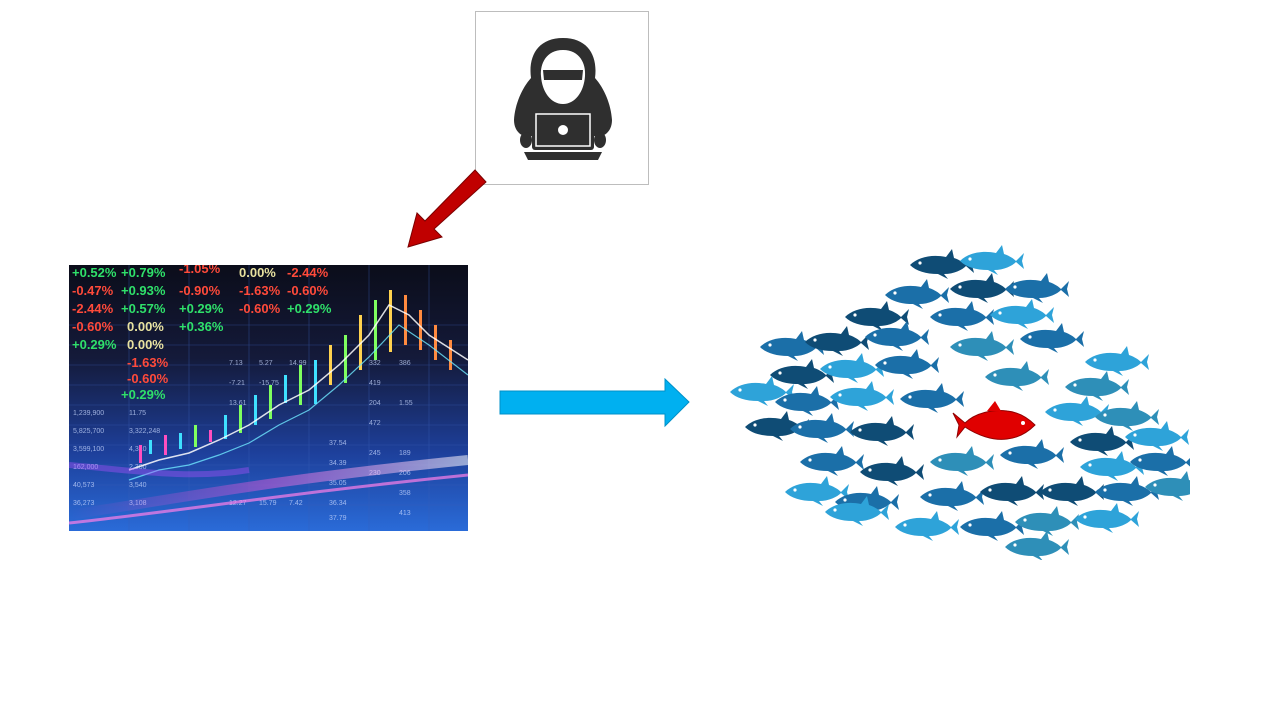 The height and width of the screenshot is (720, 1280). What do you see at coordinates (236, 363) in the screenshot?
I see `svg-text: 7.13` at bounding box center [236, 363].